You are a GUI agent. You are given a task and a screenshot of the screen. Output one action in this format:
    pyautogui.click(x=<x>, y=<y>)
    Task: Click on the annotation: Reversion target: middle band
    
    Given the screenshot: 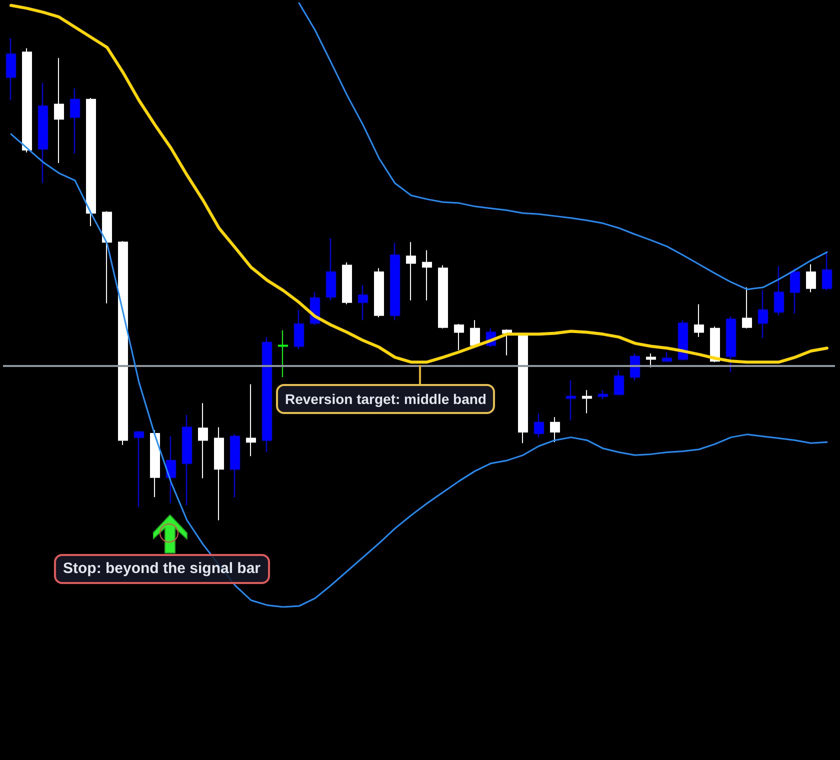 What is the action you would take?
    pyautogui.click(x=386, y=399)
    